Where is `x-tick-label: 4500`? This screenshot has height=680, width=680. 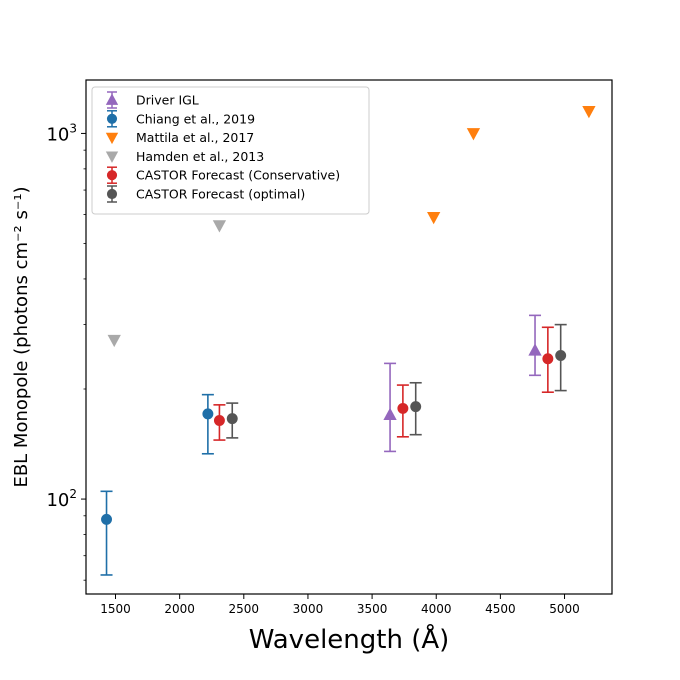 x-tick-label: 4500 is located at coordinates (500, 609).